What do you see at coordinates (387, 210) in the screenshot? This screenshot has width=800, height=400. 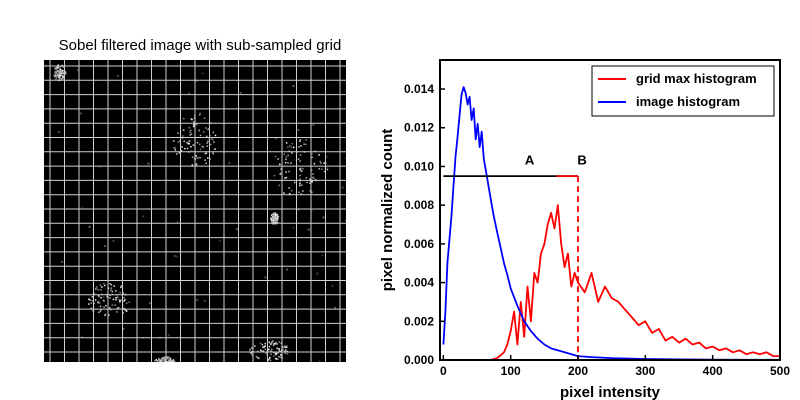 I see `y-axis-label: pixel normalized count` at bounding box center [387, 210].